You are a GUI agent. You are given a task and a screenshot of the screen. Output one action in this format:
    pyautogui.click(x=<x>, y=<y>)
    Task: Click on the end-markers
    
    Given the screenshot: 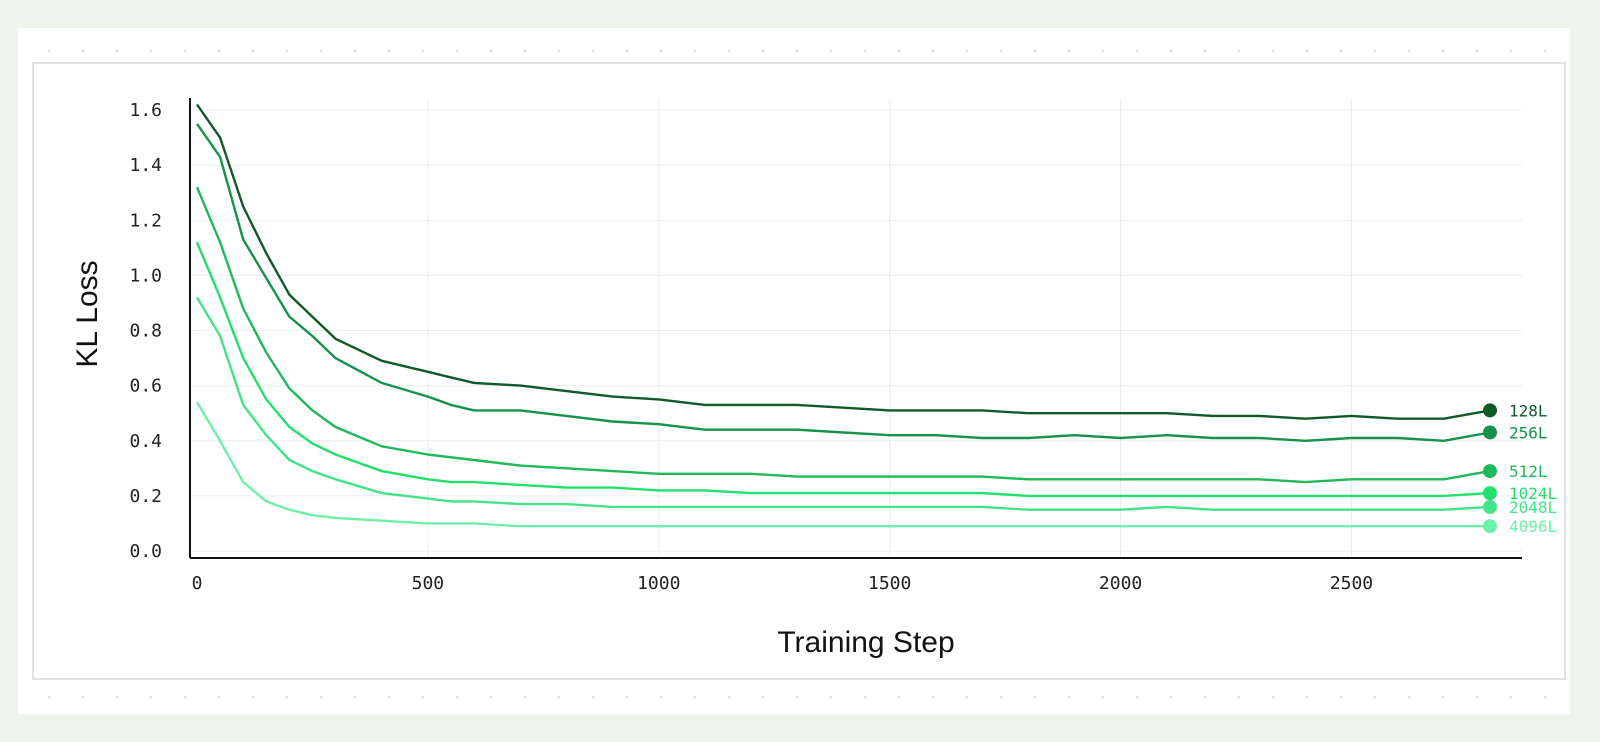 What is the action you would take?
    pyautogui.click(x=1490, y=468)
    